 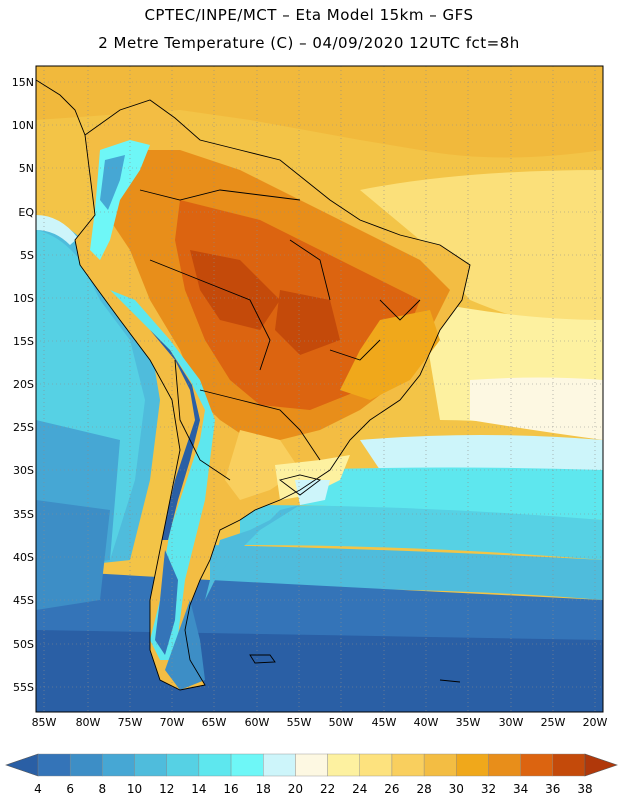 What do you see at coordinates (521, 789) in the screenshot?
I see `colorbar-tick-label: 34` at bounding box center [521, 789].